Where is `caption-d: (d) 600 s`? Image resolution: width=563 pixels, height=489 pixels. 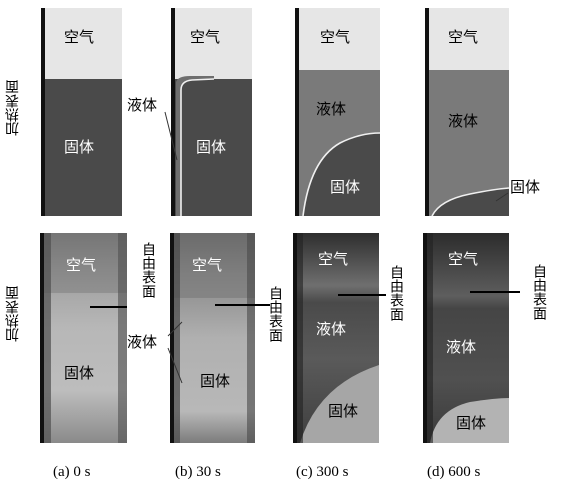 caption-d: (d) 600 s is located at coordinates (454, 472).